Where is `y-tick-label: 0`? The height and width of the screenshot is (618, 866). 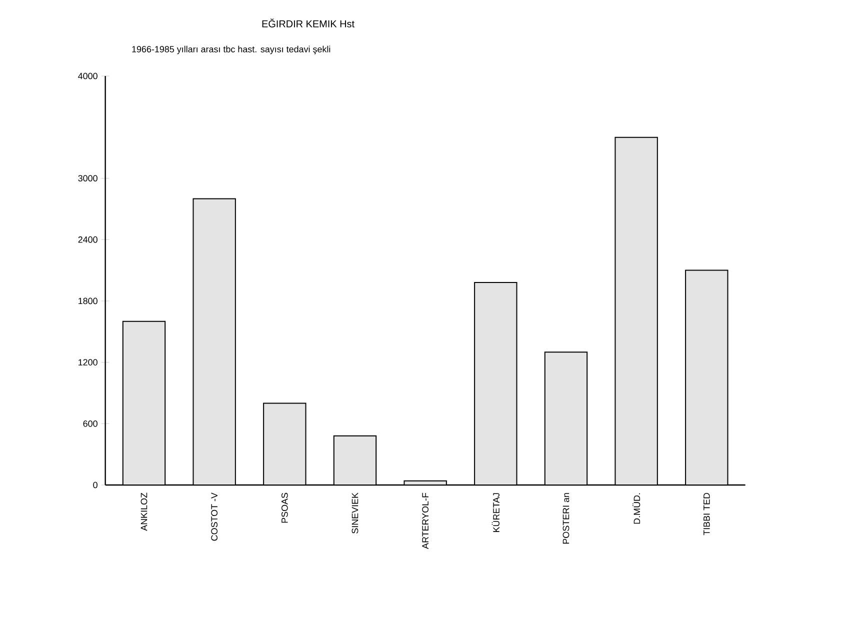
y-tick-label: 0 is located at coordinates (95, 485).